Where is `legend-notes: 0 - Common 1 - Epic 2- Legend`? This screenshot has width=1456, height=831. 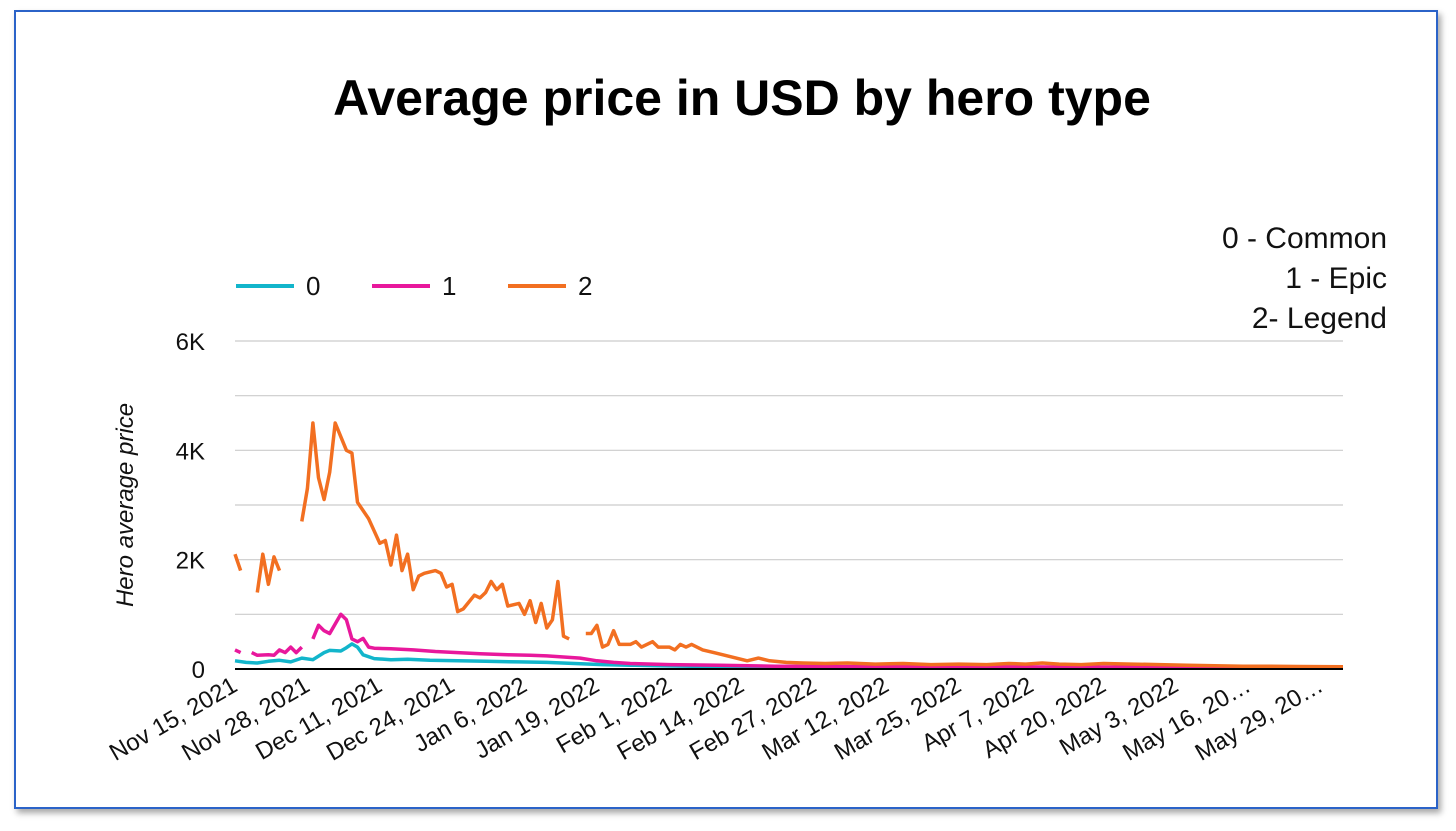
legend-notes: 0 - Common 1 - Epic 2- Legend is located at coordinates (1304, 278).